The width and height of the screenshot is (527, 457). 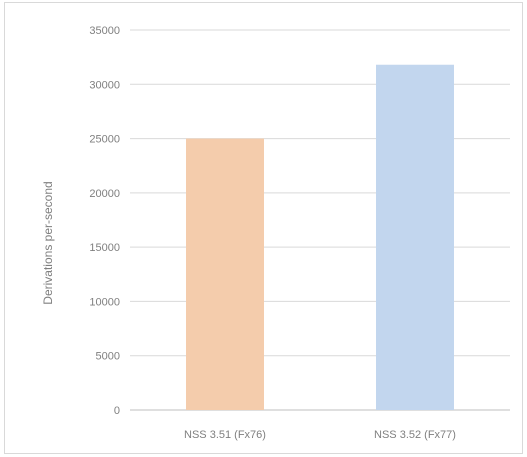 What do you see at coordinates (415, 435) in the screenshot?
I see `x-tick-label: NSS 3.52 (Fx77)` at bounding box center [415, 435].